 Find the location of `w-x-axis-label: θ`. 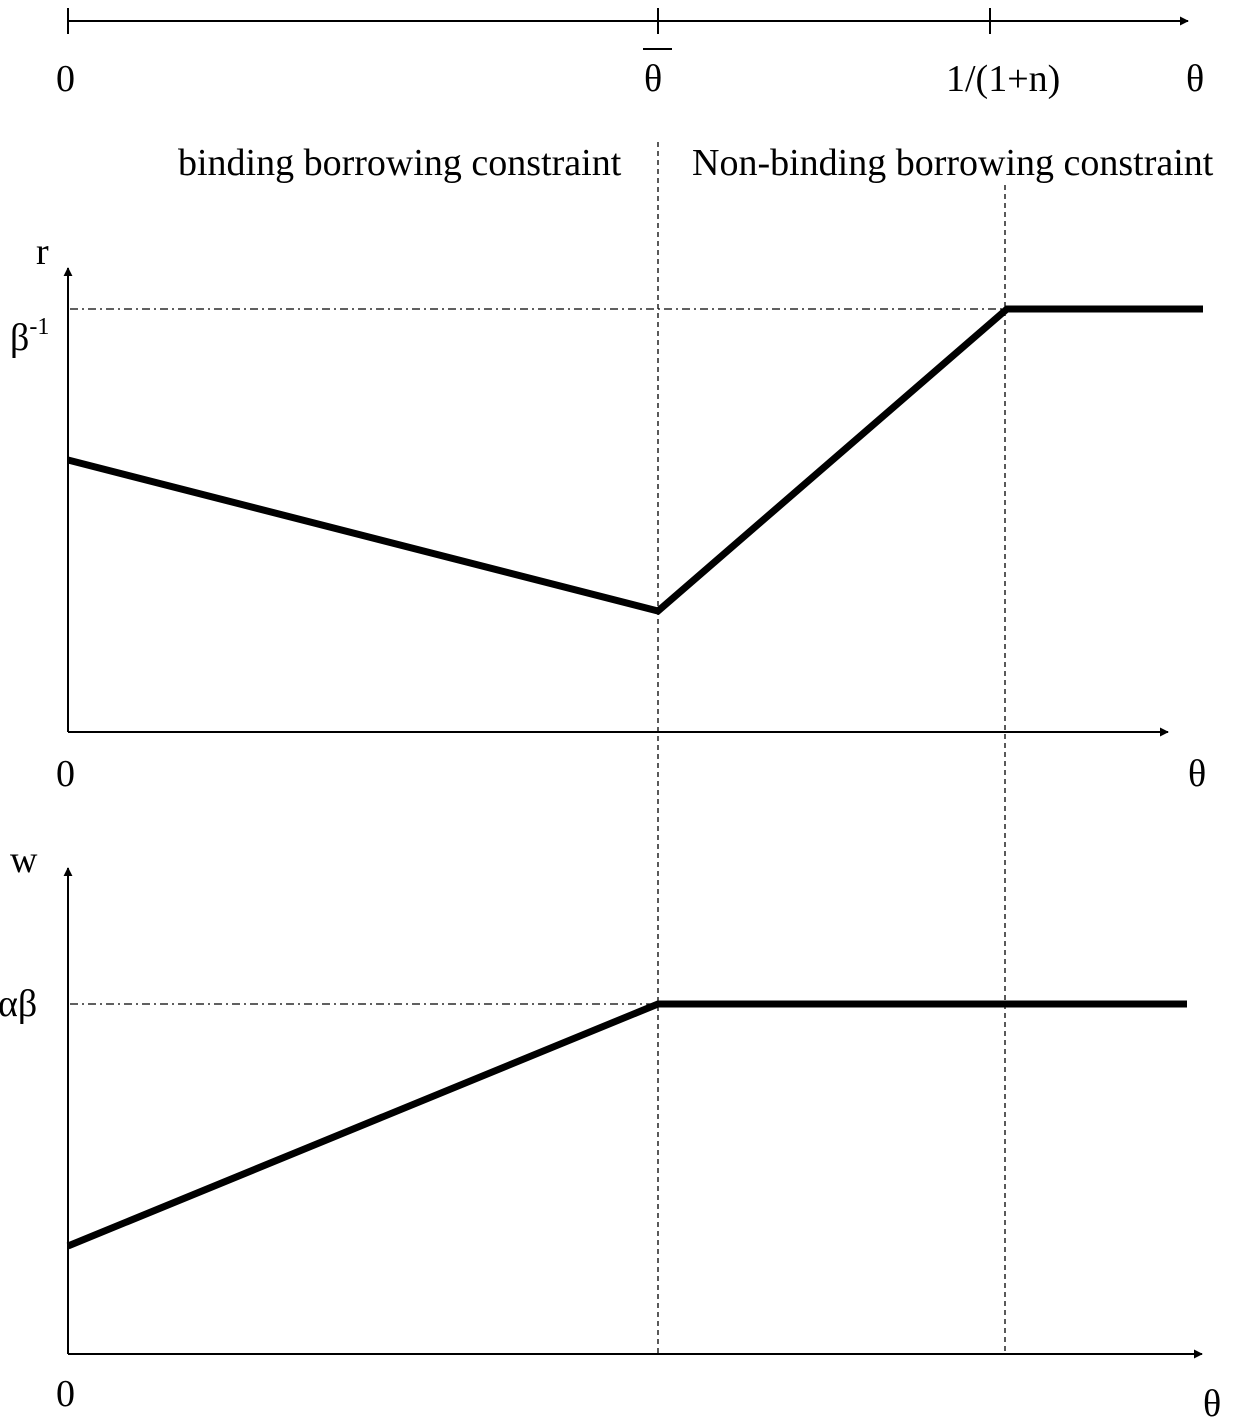

w-x-axis-label: θ is located at coordinates (1212, 1403).